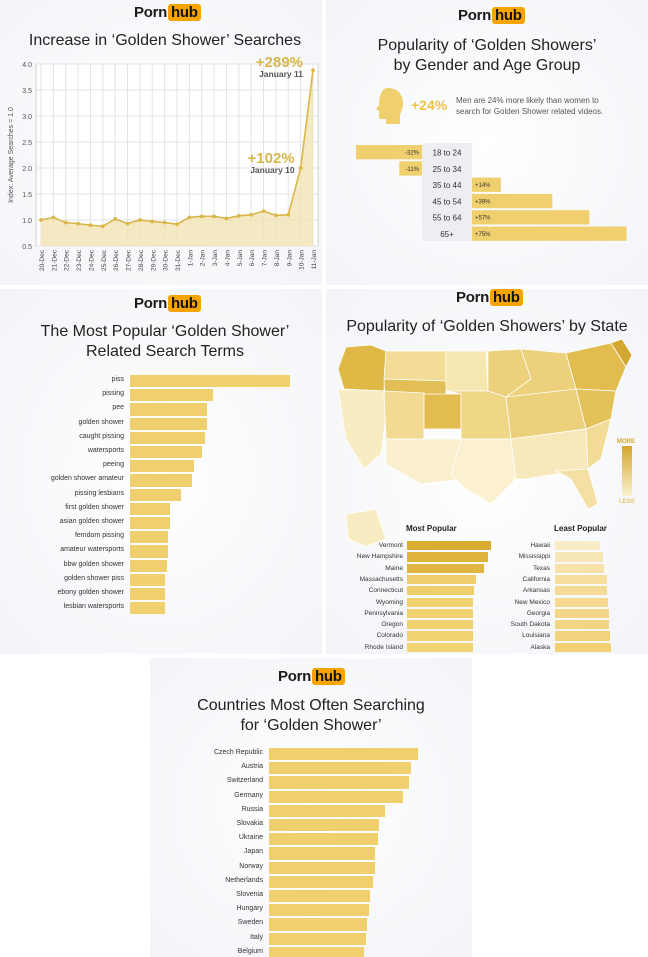 Image resolution: width=648 pixels, height=957 pixels. Describe the element at coordinates (389, 602) in the screenshot. I see `category-label: Wyoming` at that location.